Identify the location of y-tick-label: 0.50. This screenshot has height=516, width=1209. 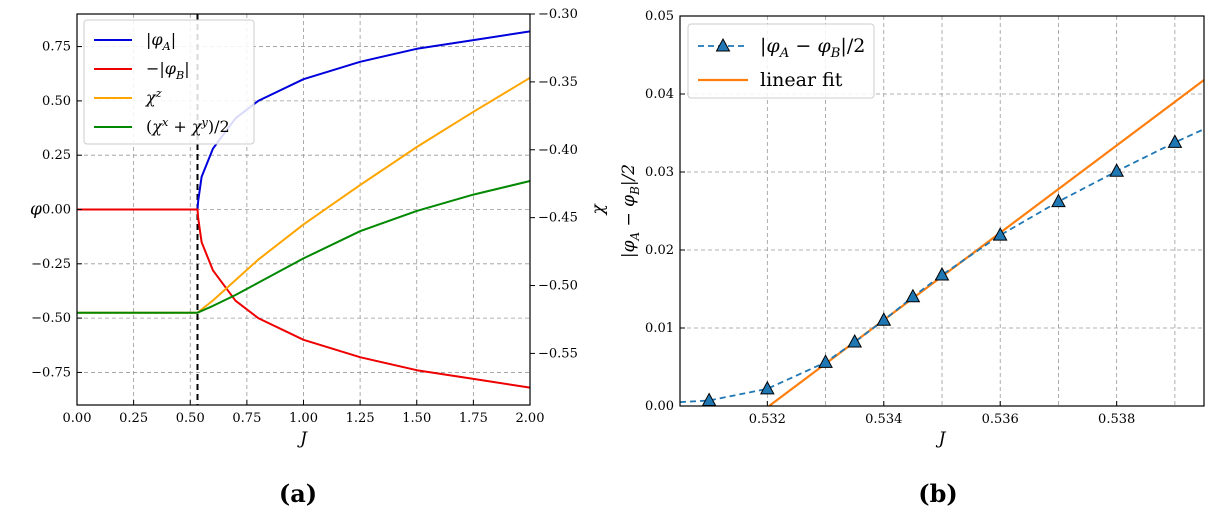
(56, 101).